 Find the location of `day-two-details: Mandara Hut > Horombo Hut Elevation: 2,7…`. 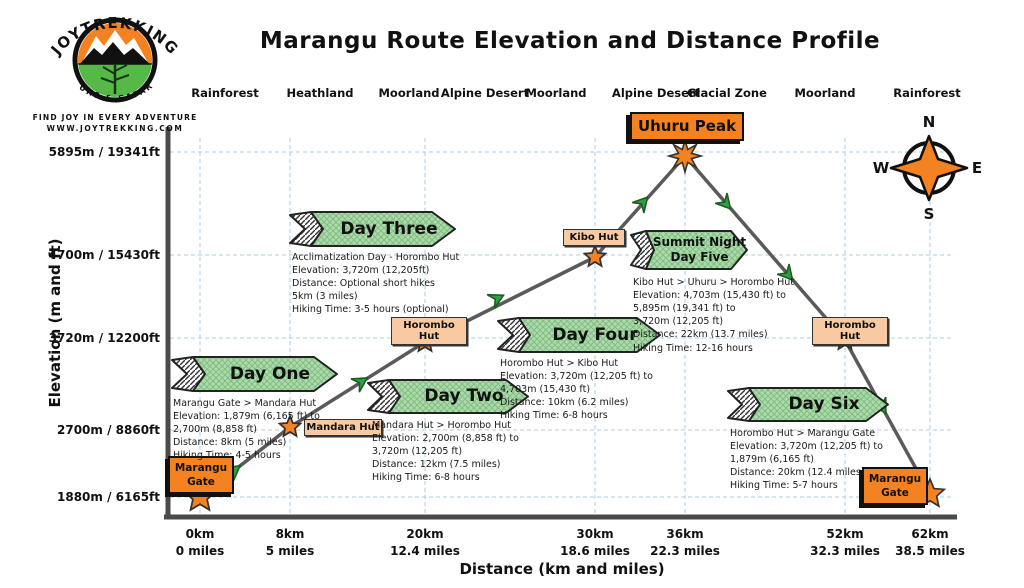

day-two-details: Mandara Hut > Horombo Hut Elevation: 2,7… is located at coordinates (445, 452).